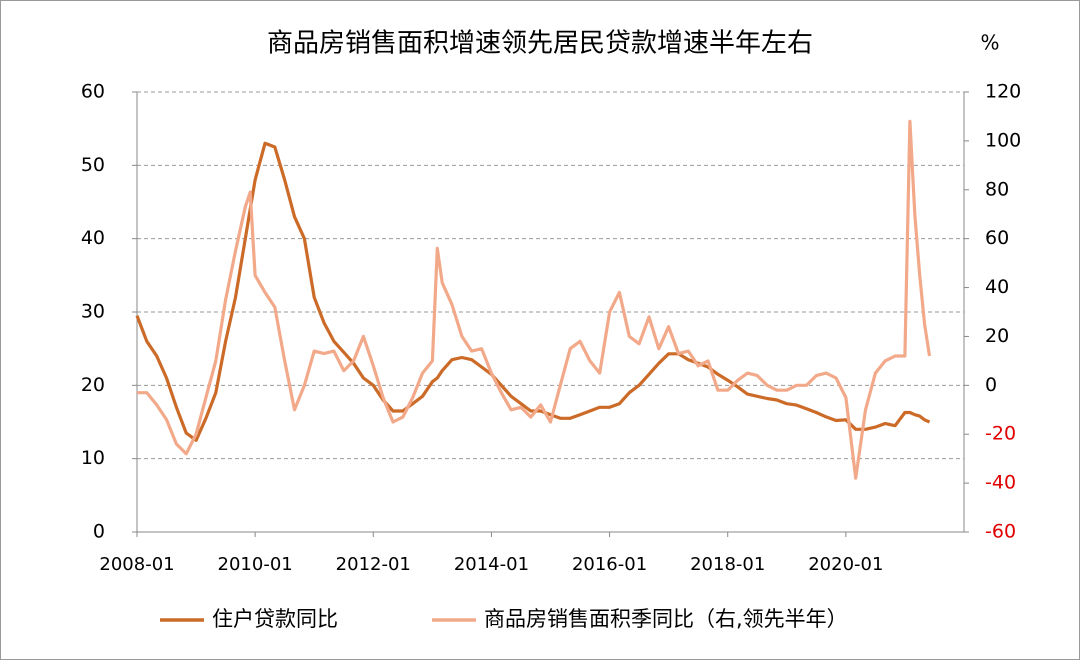  I want to click on y2-unit: %, so click(989, 43).